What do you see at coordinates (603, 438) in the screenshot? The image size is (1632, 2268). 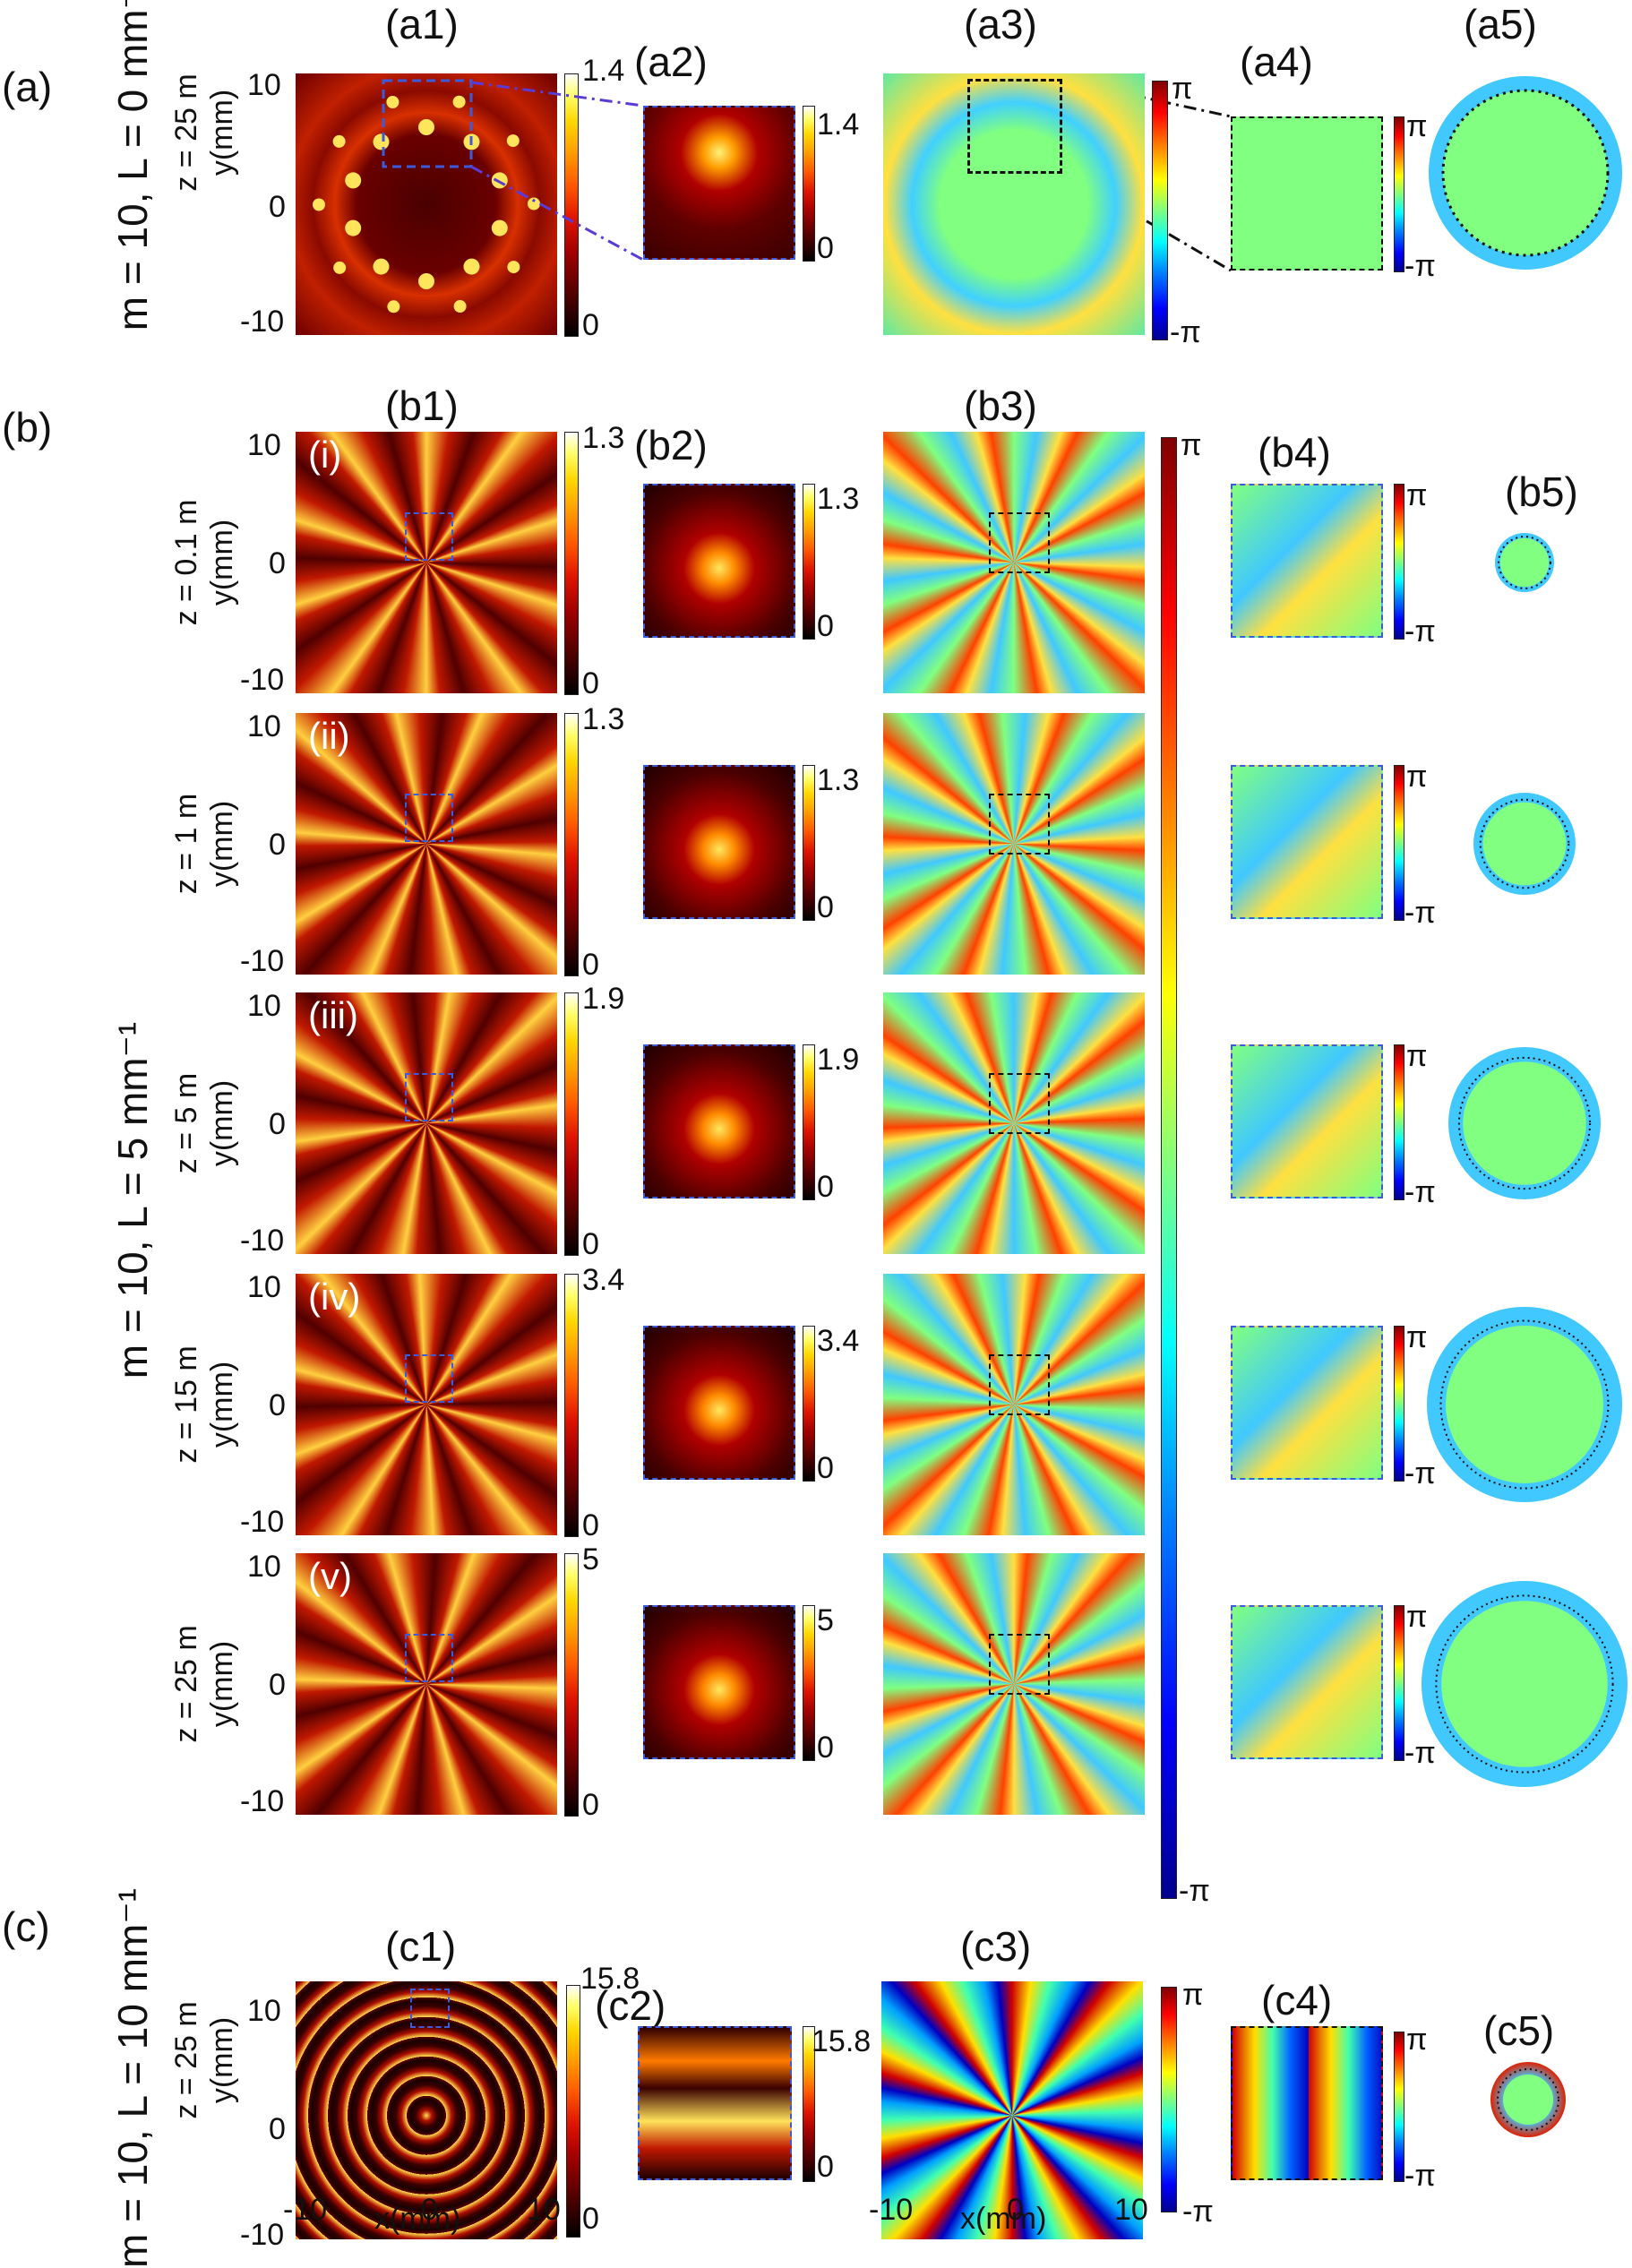 I see `cb-b1-1-max: 1.3` at bounding box center [603, 438].